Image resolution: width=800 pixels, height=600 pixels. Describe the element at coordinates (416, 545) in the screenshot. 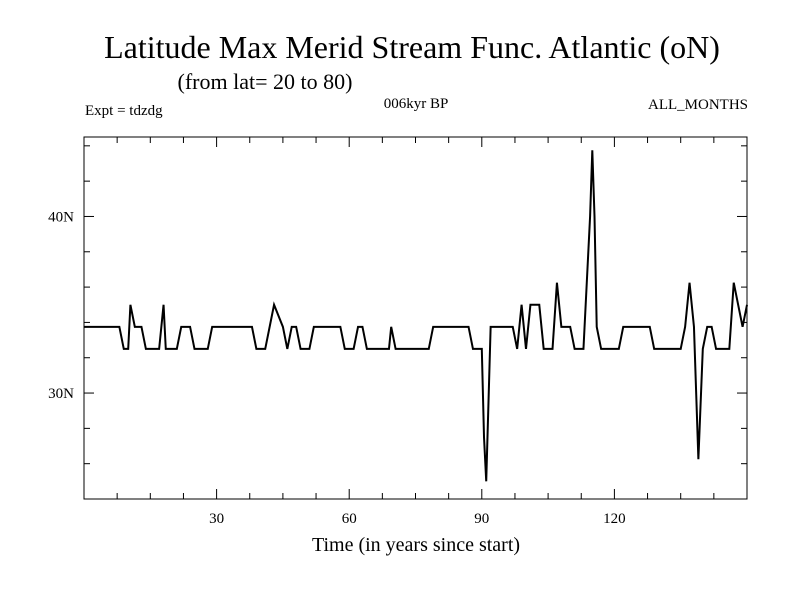

I see `x-axis-label: Time (in years since start)` at that location.